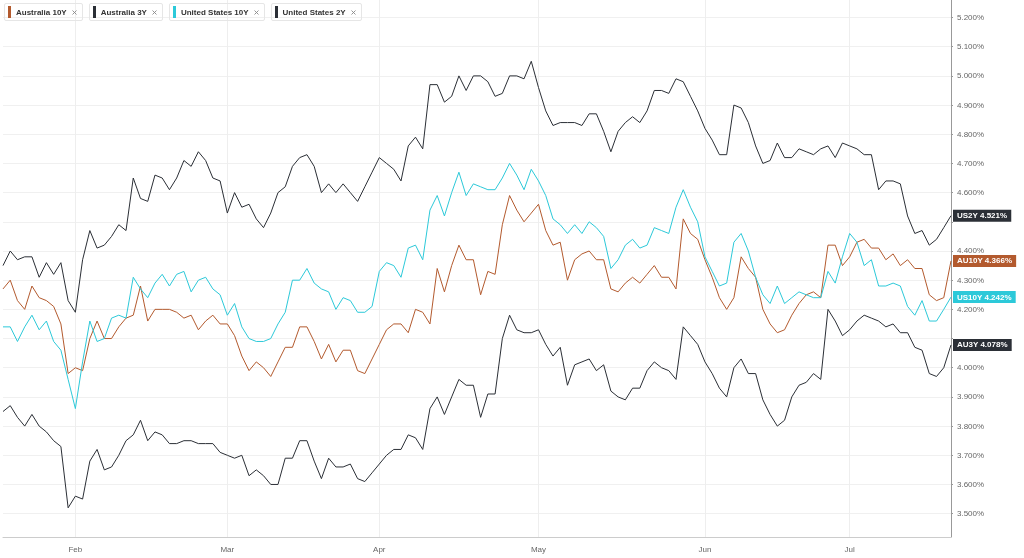 This screenshot has width=1024, height=558. What do you see at coordinates (971, 76) in the screenshot?
I see `y-tick-label: 5.000%` at bounding box center [971, 76].